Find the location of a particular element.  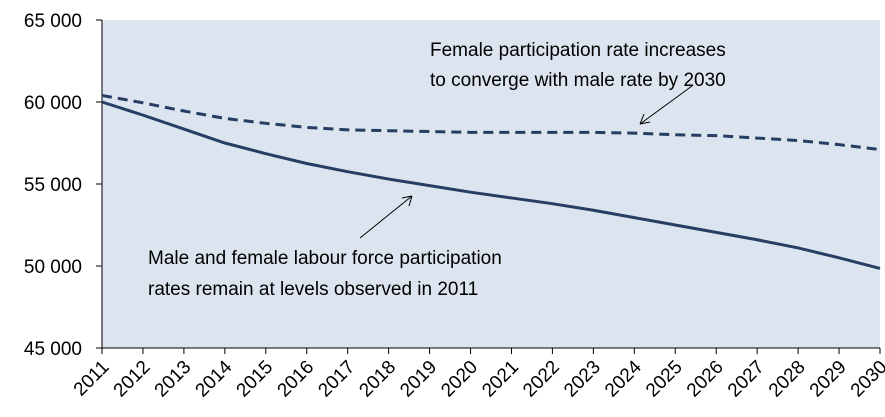

x-tick-label: 2023 is located at coordinates (582, 379).